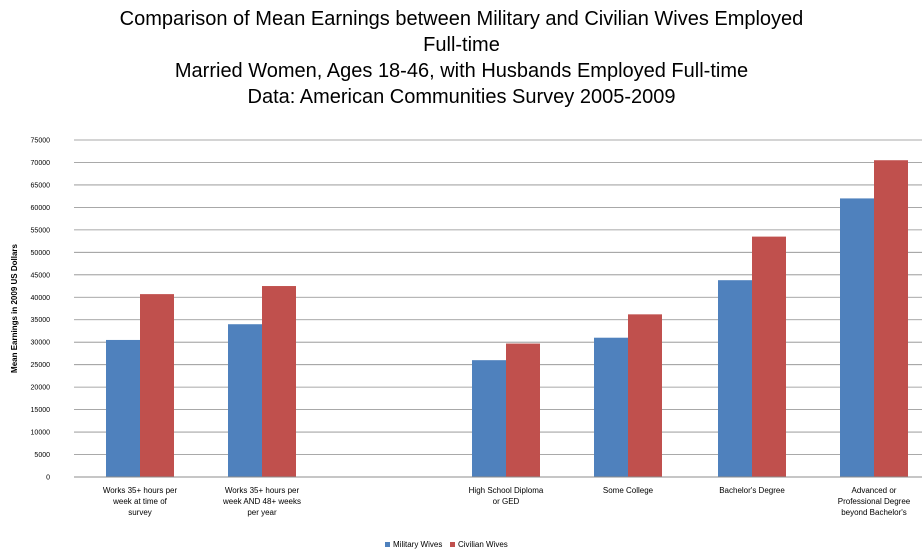 Image resolution: width=923 pixels, height=559 pixels. Describe the element at coordinates (41, 253) in the screenshot. I see `y-tick-label: 50000` at that location.